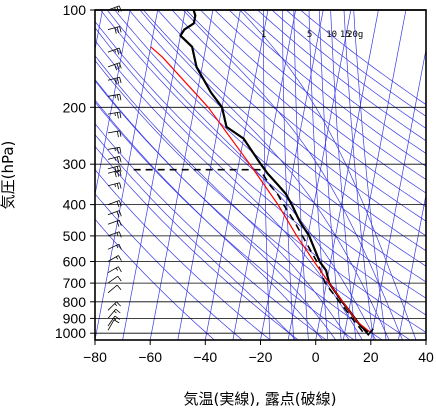  What do you see at coordinates (355, 35) in the screenshot?
I see `mixing-ratio-label: 20g` at bounding box center [355, 35].